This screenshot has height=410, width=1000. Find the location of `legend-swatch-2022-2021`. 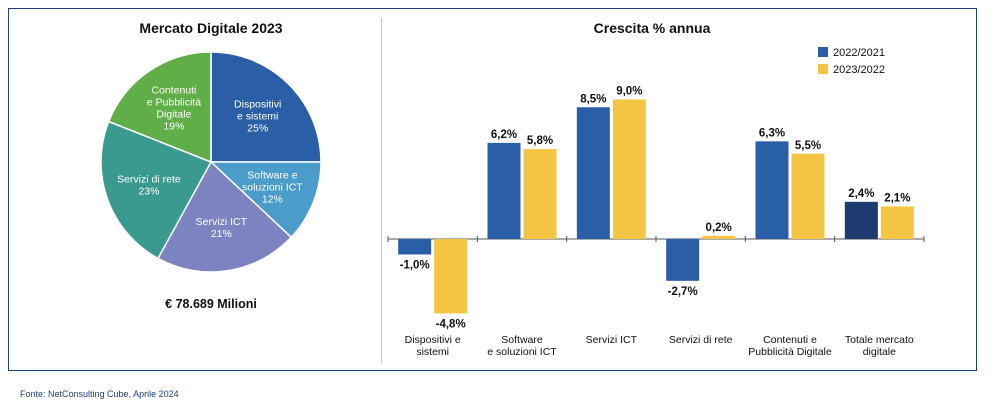

legend-swatch-2022-2021 is located at coordinates (823, 52).